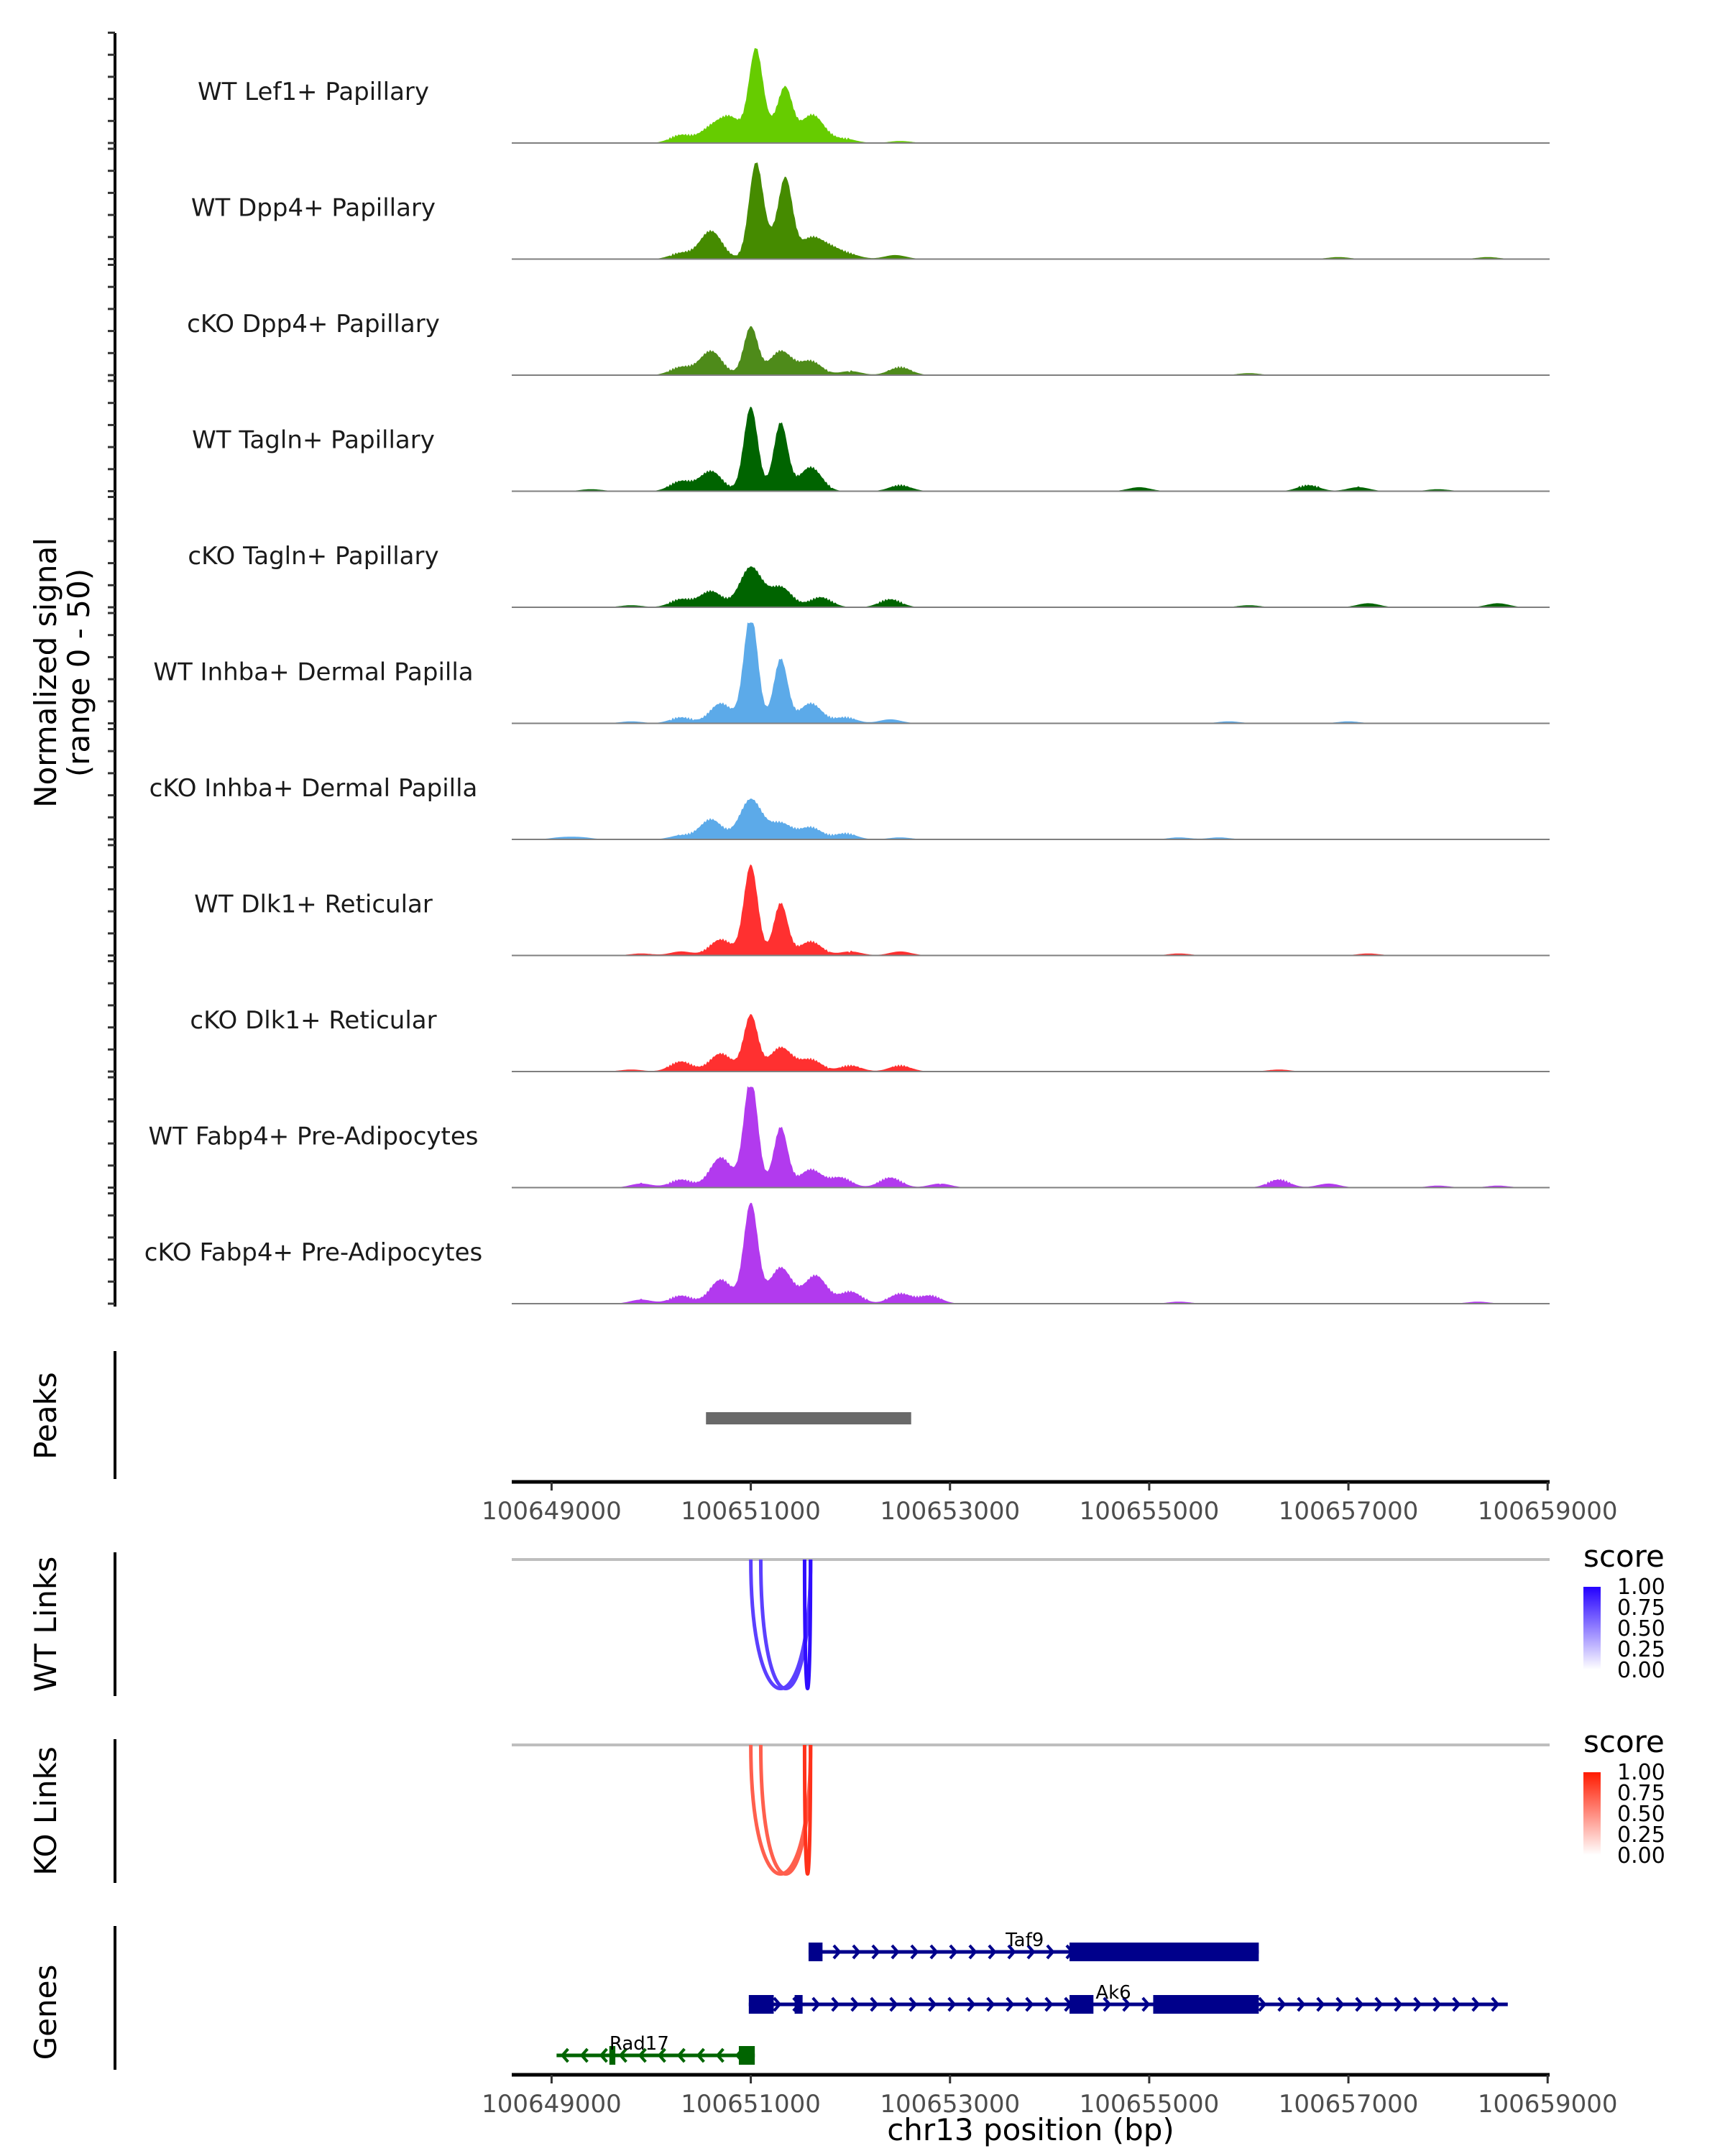 The image size is (1725, 2156). I want to click on track-label: WT Dlk1+ Reticular, so click(313, 904).